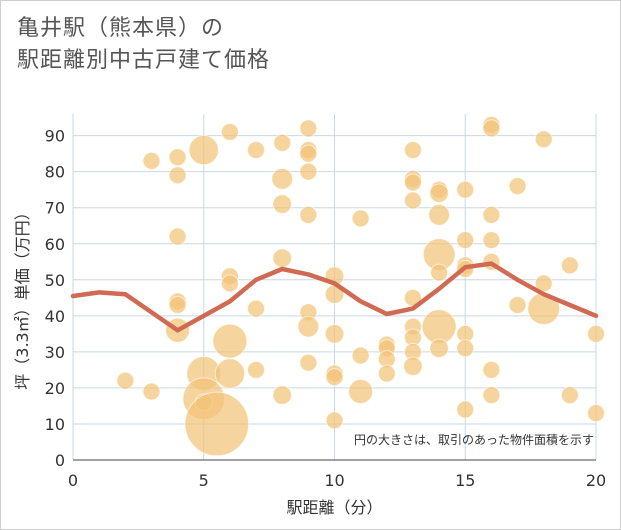 The width and height of the screenshot is (621, 530). I want to click on y-tick-label: 20, so click(55, 388).